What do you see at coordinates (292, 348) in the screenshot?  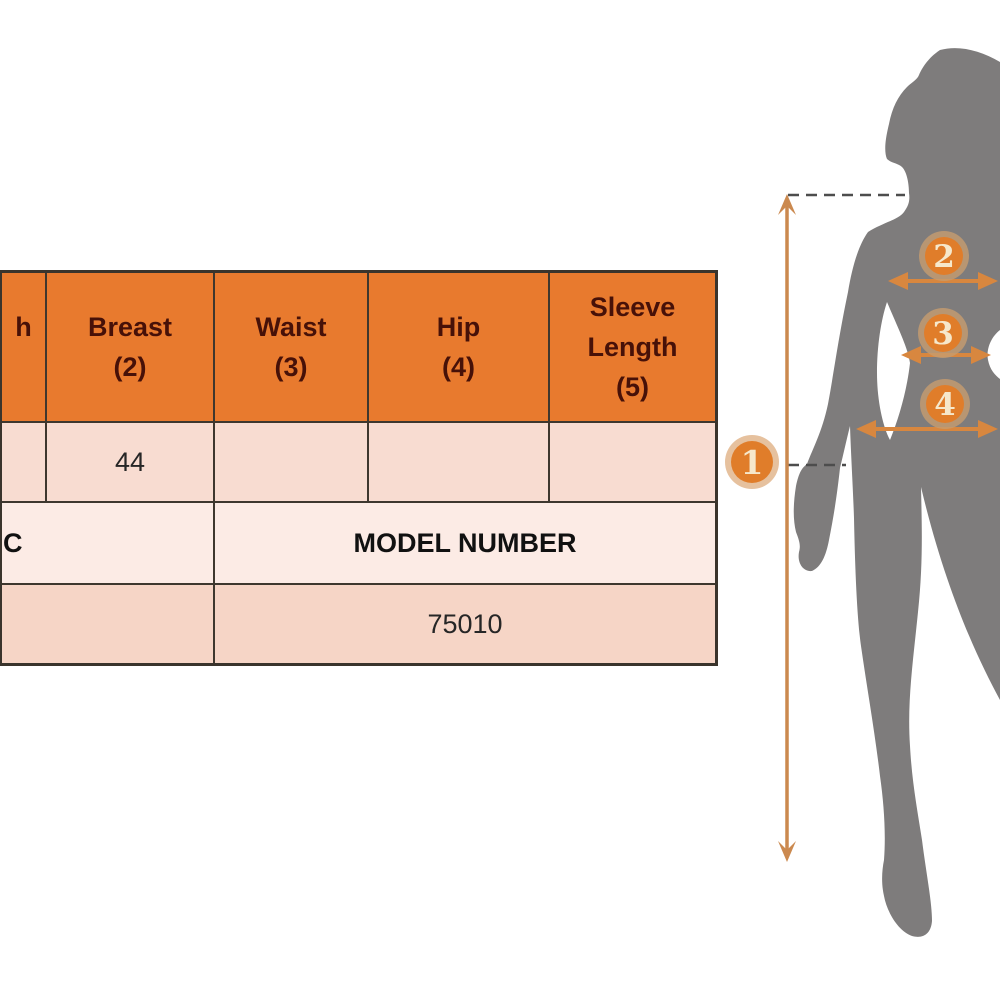 I see `header-cell-waist: Waist (3)` at bounding box center [292, 348].